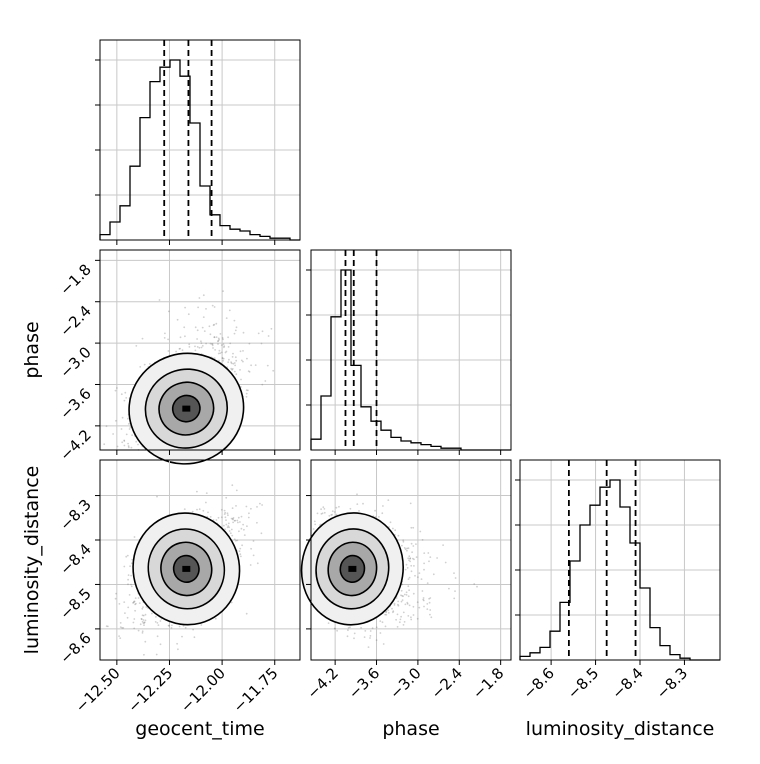 The height and width of the screenshot is (764, 760). Describe the element at coordinates (627, 683) in the screenshot. I see `x-tick-label: −8.4` at that location.